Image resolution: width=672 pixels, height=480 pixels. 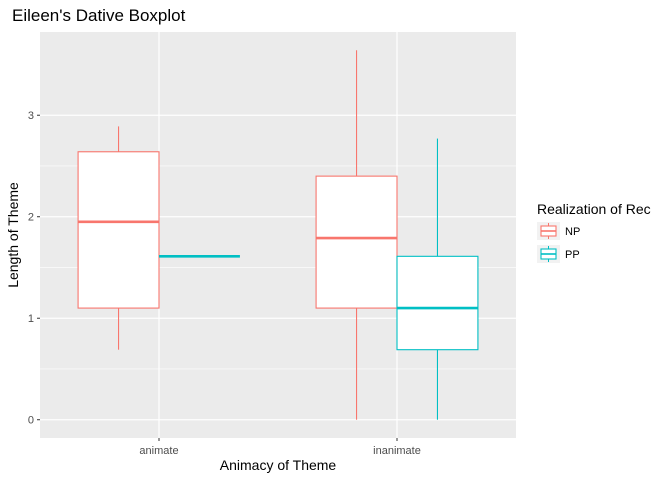 I want to click on y-tick-label: 0, so click(x=31, y=421).